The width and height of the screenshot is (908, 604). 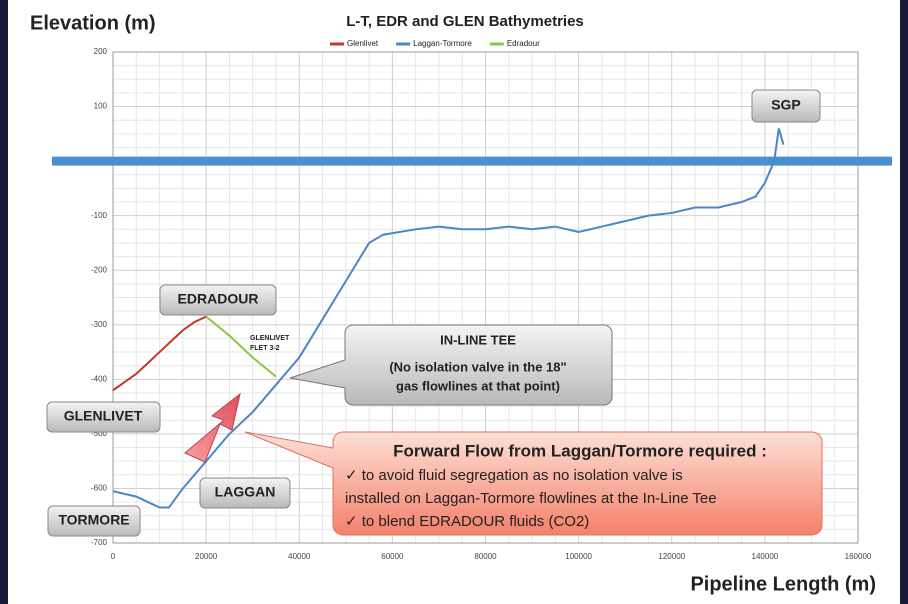 I want to click on tormore-label: TORMORE, so click(x=93, y=520).